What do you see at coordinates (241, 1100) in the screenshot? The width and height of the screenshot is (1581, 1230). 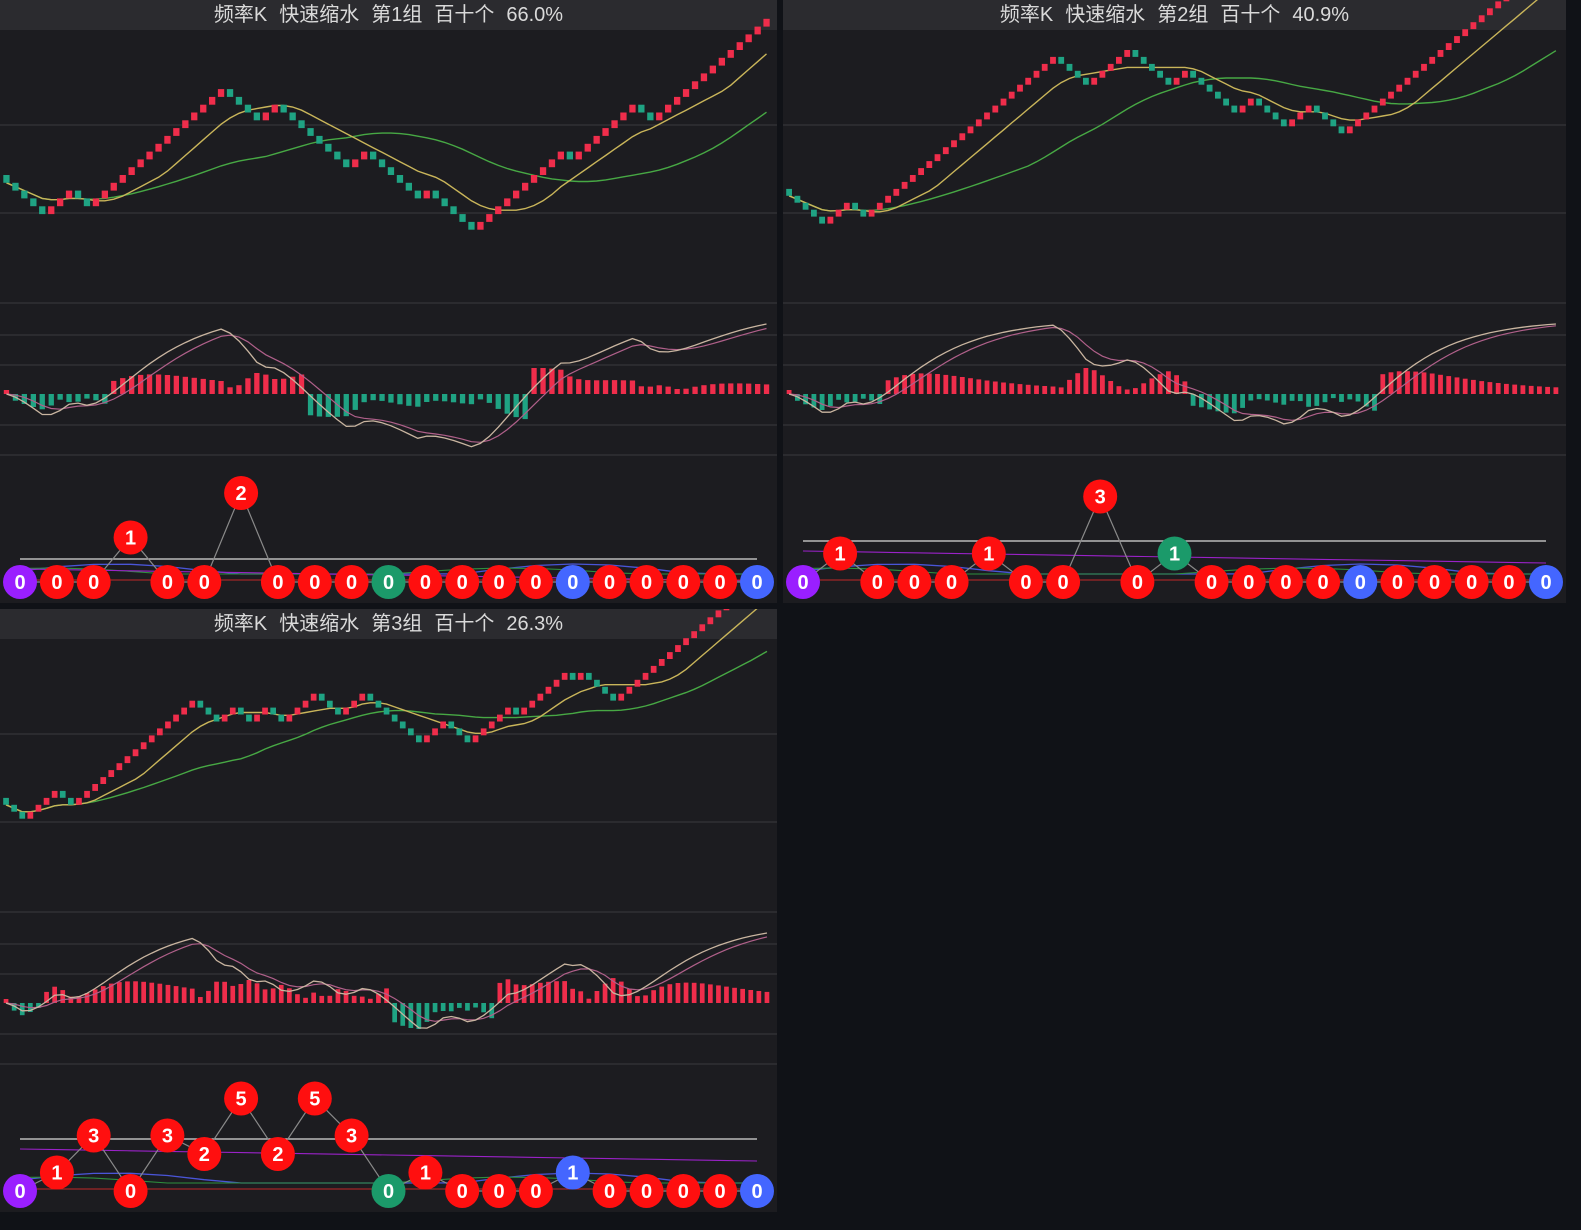 I see `count-label: 5` at bounding box center [241, 1100].